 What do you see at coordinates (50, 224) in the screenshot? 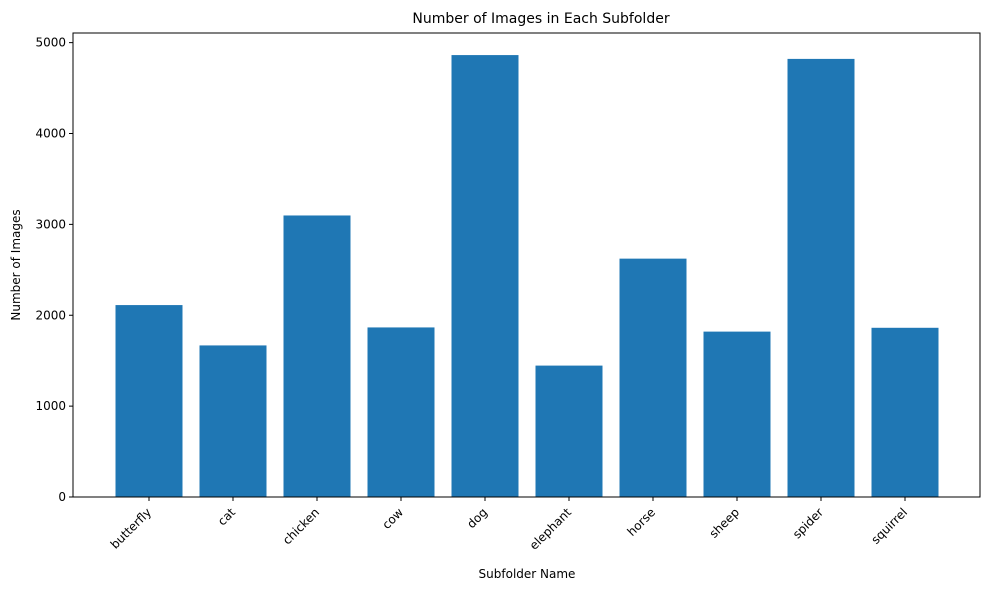
I see `y-tick-label: 3000` at bounding box center [50, 224].